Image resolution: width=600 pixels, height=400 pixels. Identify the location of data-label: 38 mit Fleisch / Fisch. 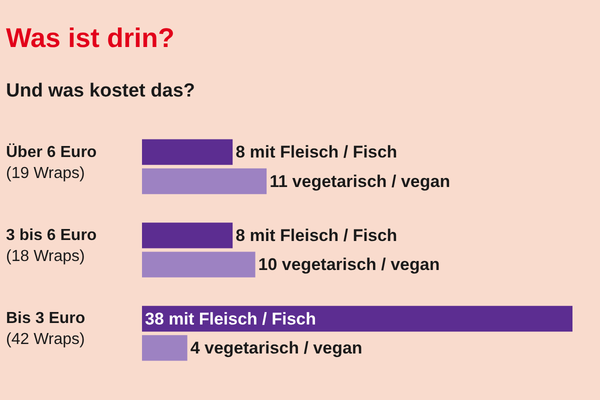
(230, 318).